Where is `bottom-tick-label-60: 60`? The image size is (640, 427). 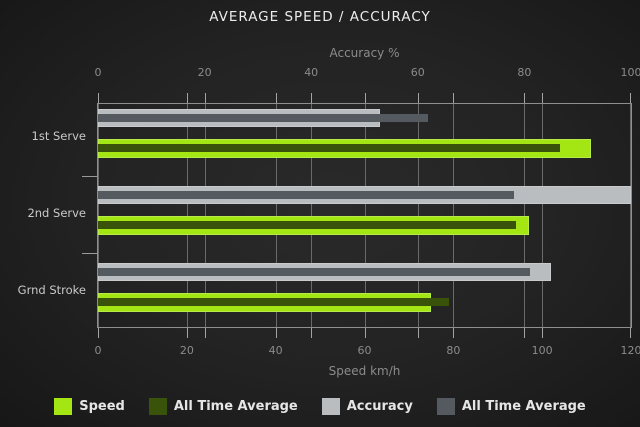 bottom-tick-label-60: 60 is located at coordinates (364, 350).